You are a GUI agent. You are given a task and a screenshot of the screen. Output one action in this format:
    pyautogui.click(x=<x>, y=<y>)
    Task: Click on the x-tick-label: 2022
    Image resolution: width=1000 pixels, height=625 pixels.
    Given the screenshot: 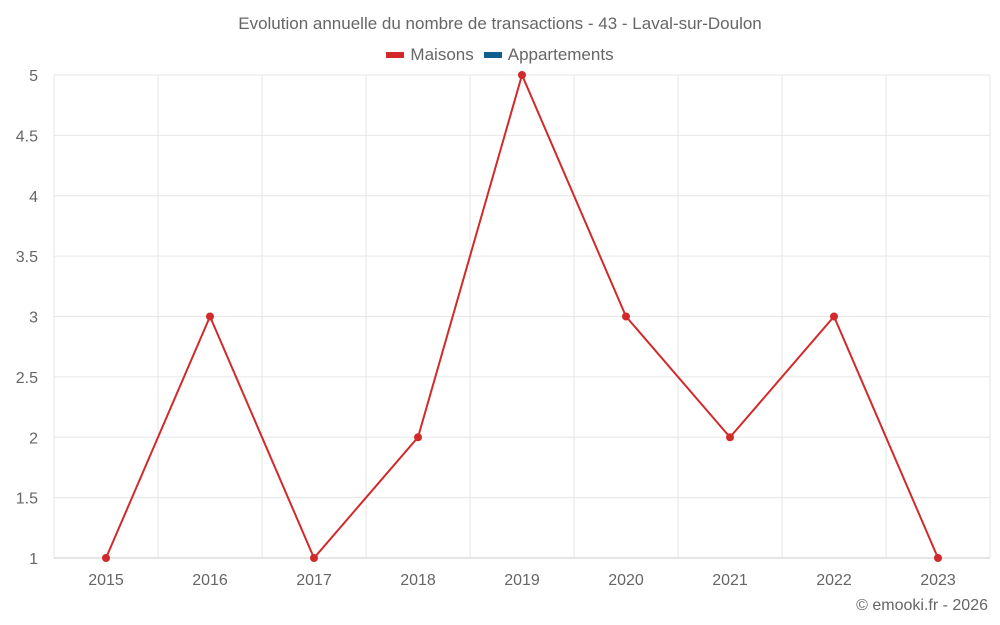 What is the action you would take?
    pyautogui.click(x=834, y=580)
    